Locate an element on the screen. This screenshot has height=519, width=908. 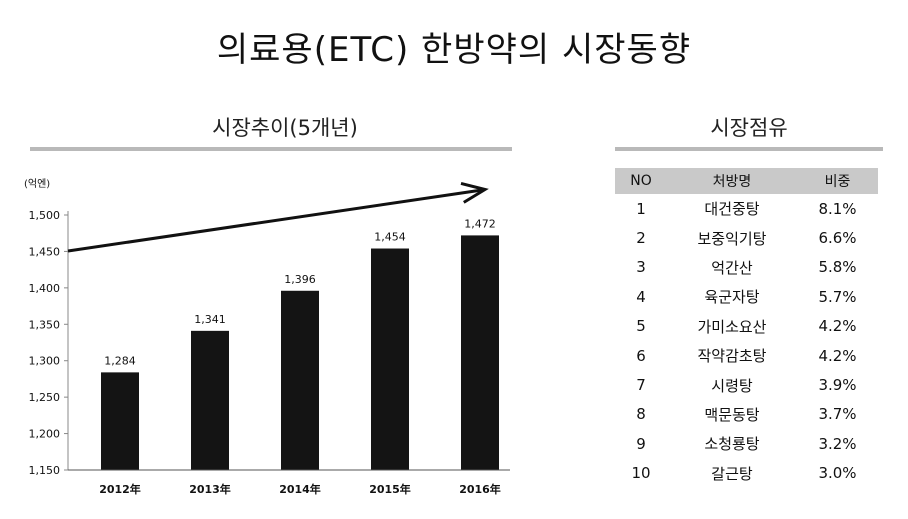
row-name: 억간산 is located at coordinates (732, 267).